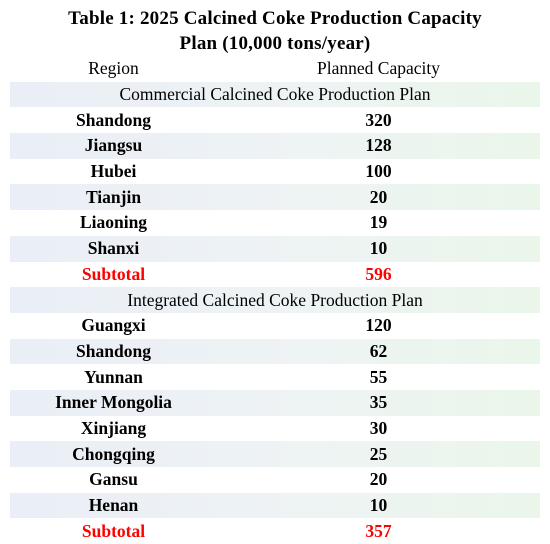 The width and height of the screenshot is (550, 544). I want to click on table-row: Liaoning 19, so click(275, 223).